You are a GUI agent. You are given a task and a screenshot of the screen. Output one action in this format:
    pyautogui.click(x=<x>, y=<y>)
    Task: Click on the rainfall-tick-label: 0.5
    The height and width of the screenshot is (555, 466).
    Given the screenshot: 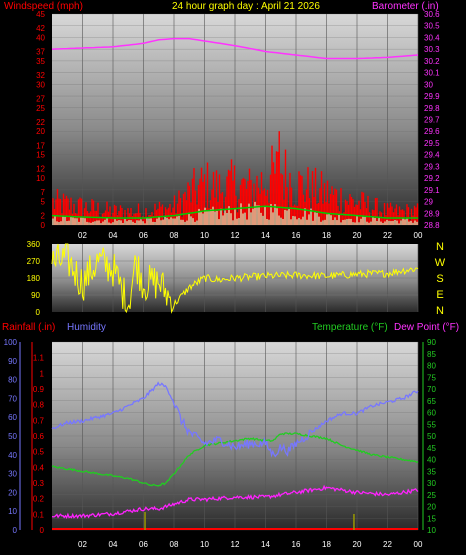 What is the action you would take?
    pyautogui.click(x=39, y=452)
    